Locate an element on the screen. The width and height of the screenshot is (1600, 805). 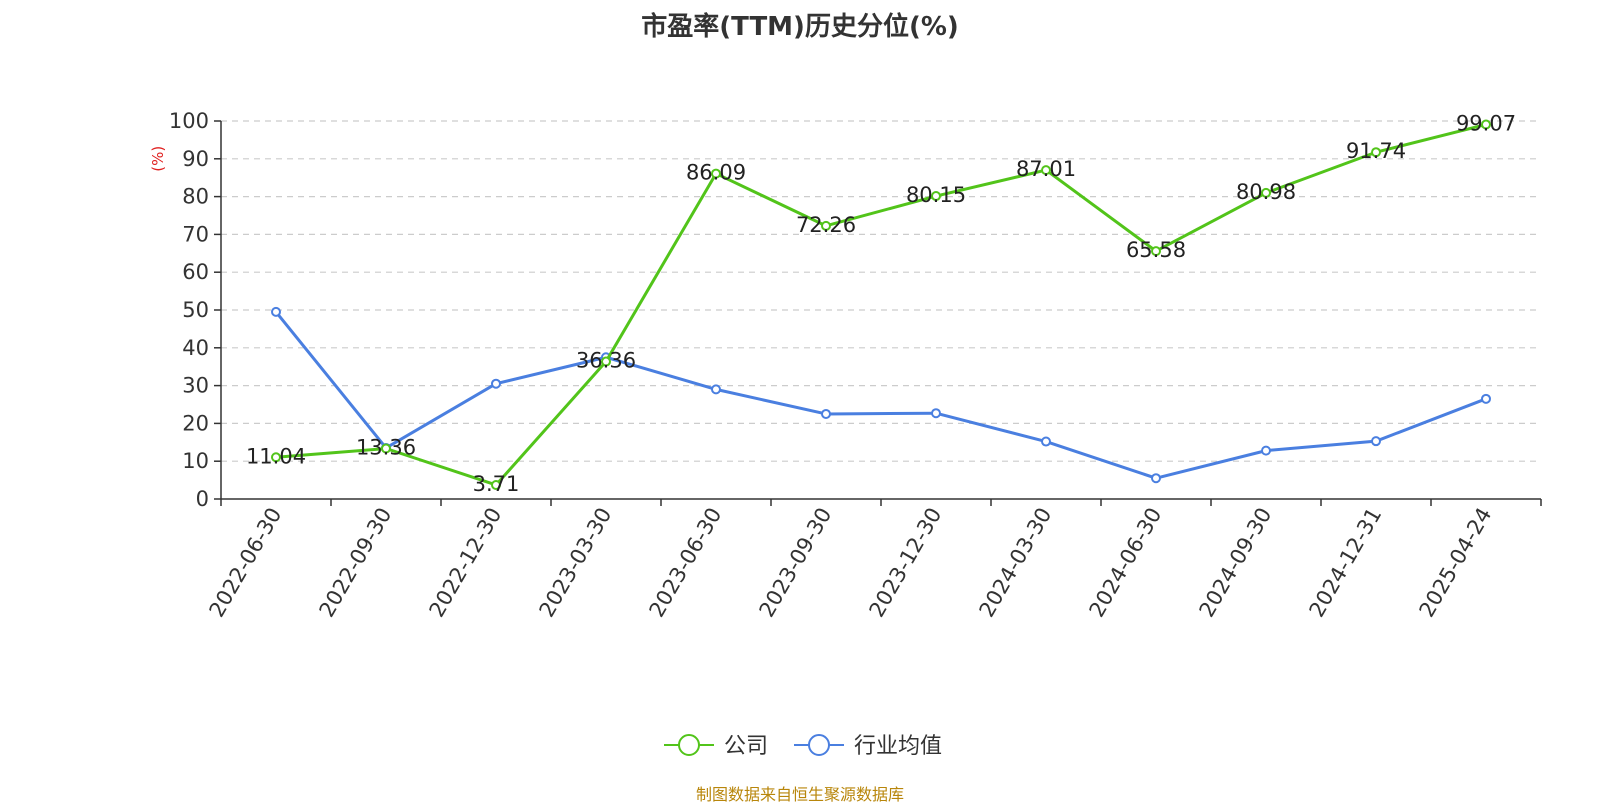
data-label: 36.36 is located at coordinates (606, 361).